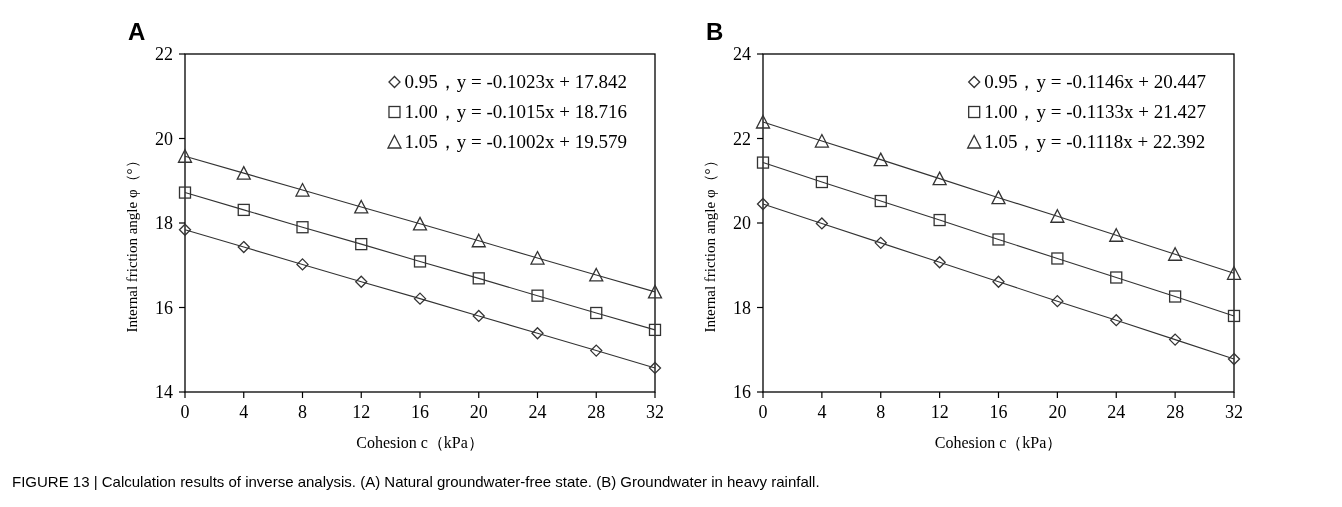 Image resolution: width=1342 pixels, height=507 pixels. I want to click on legend-label: 1.00，y = -0.1015x + 18.716, so click(515, 111).